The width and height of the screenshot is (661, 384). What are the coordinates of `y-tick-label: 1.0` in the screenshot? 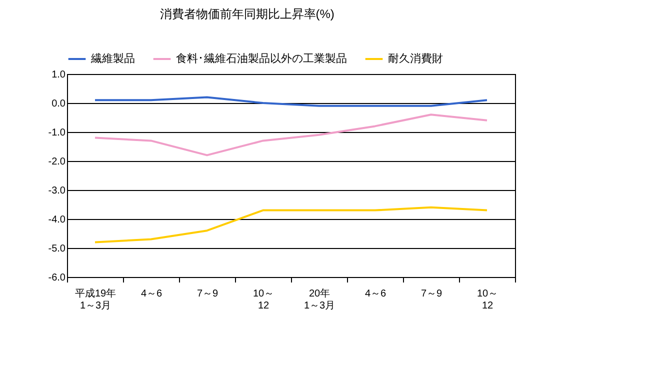 It's located at (59, 75).